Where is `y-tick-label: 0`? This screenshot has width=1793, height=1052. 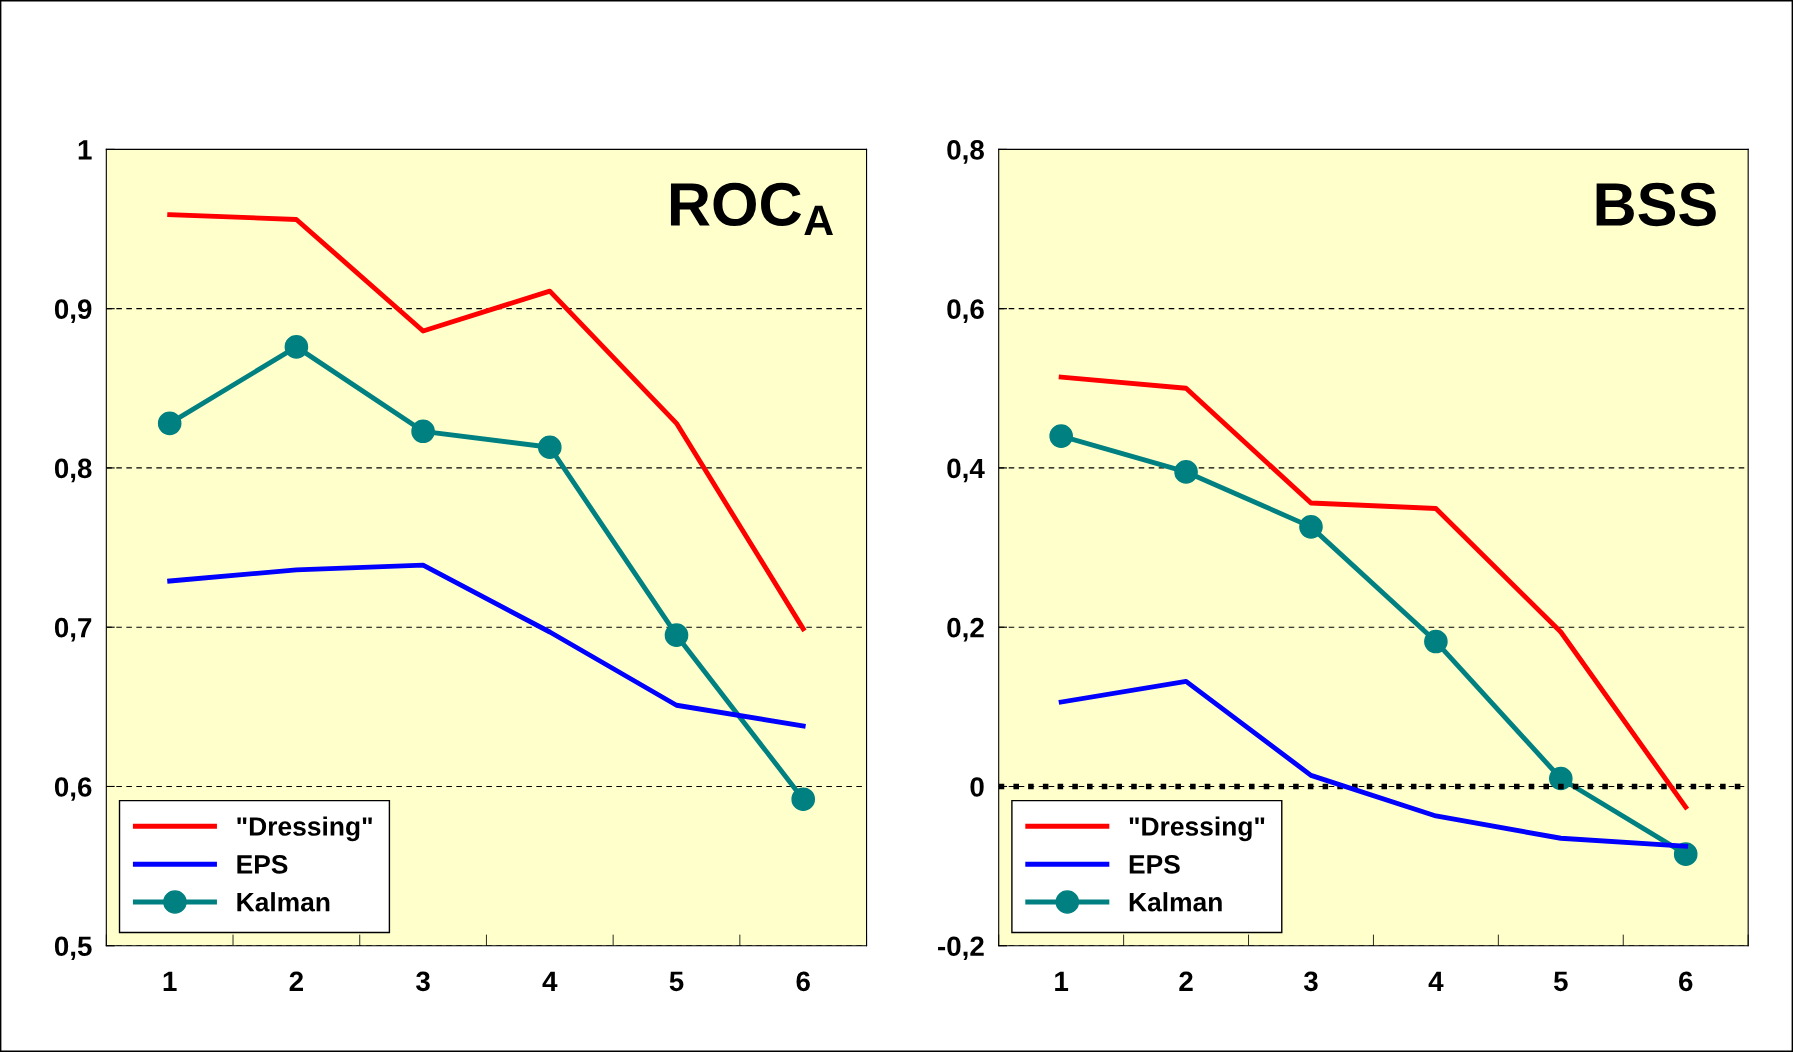
y-tick-label: 0 is located at coordinates (977, 787).